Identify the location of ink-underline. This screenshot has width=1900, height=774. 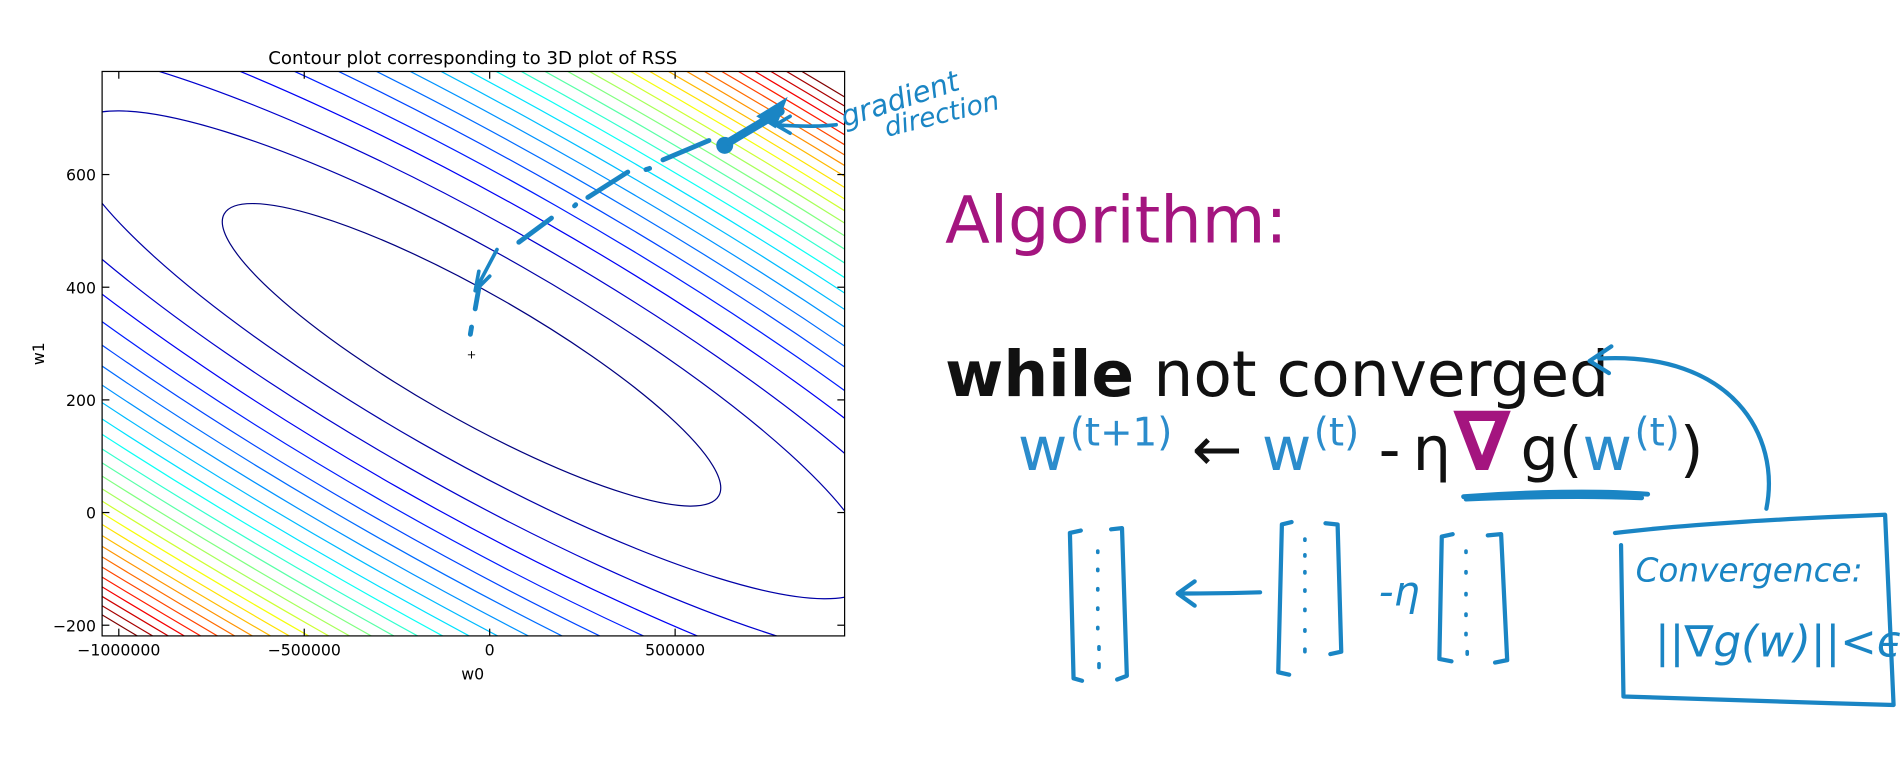
(1556, 495).